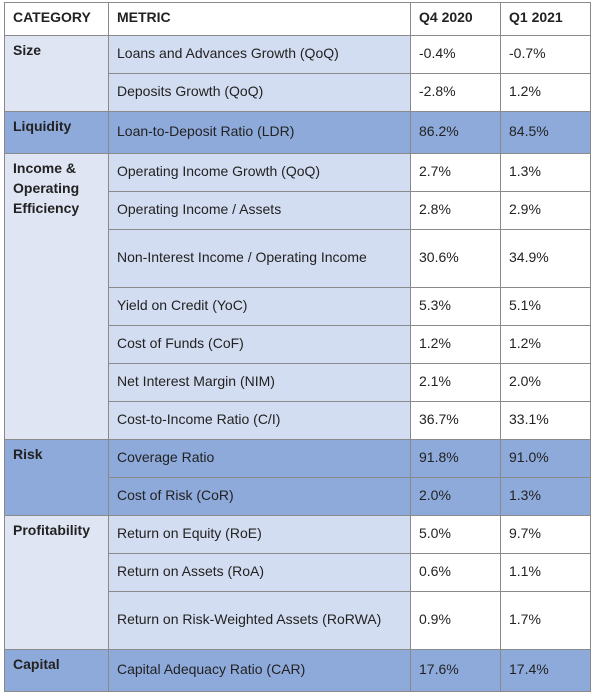 This screenshot has width=597, height=693. What do you see at coordinates (455, 534) in the screenshot?
I see `value-cell: 5.0%` at bounding box center [455, 534].